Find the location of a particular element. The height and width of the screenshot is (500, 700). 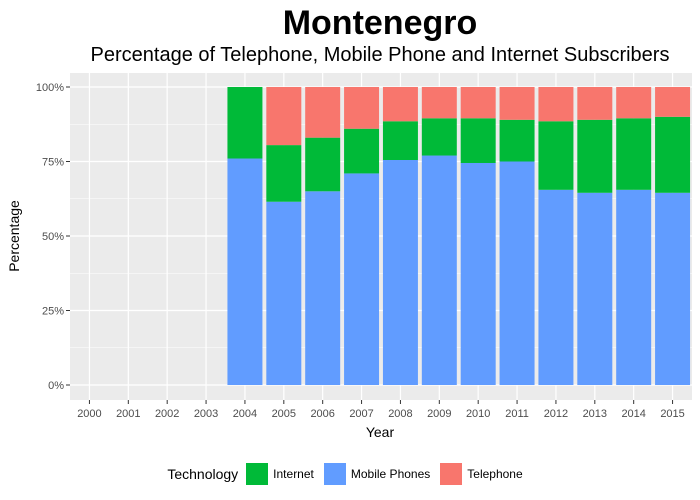

bar-telephone-2014 is located at coordinates (634, 103).